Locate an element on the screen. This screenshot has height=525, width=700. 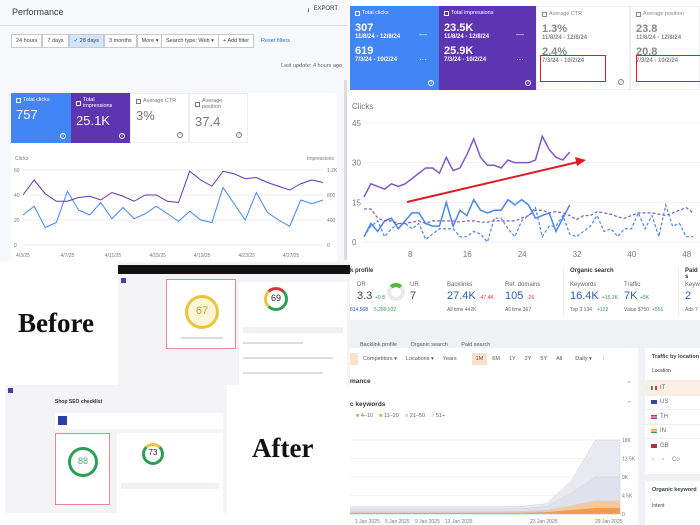
dr-label: DR is located at coordinates (361, 285).